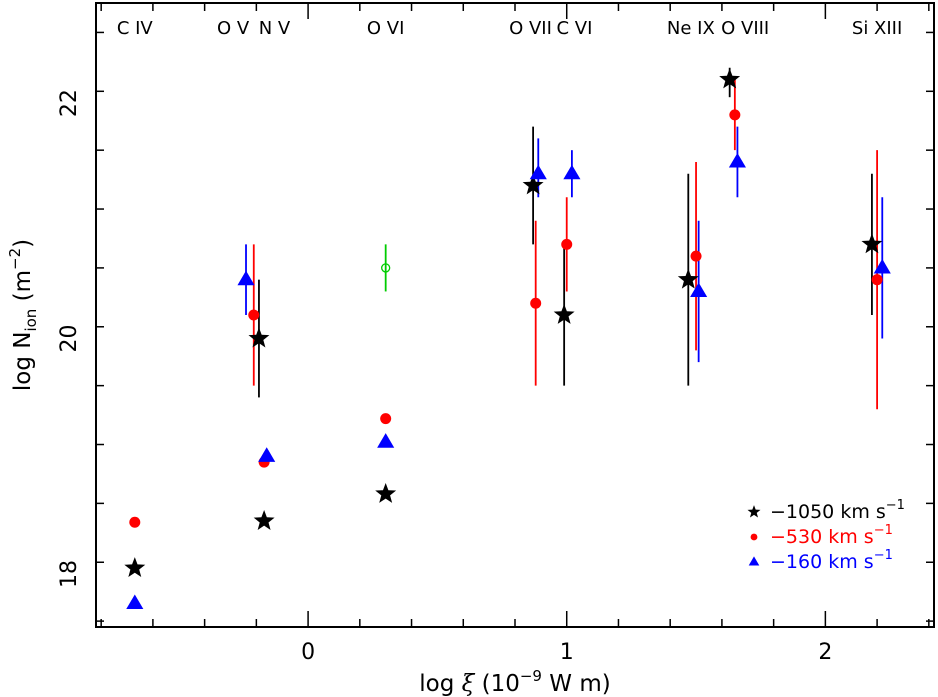 The width and height of the screenshot is (938, 697). I want to click on legend-entry: −1050 km s−1, so click(837, 510).